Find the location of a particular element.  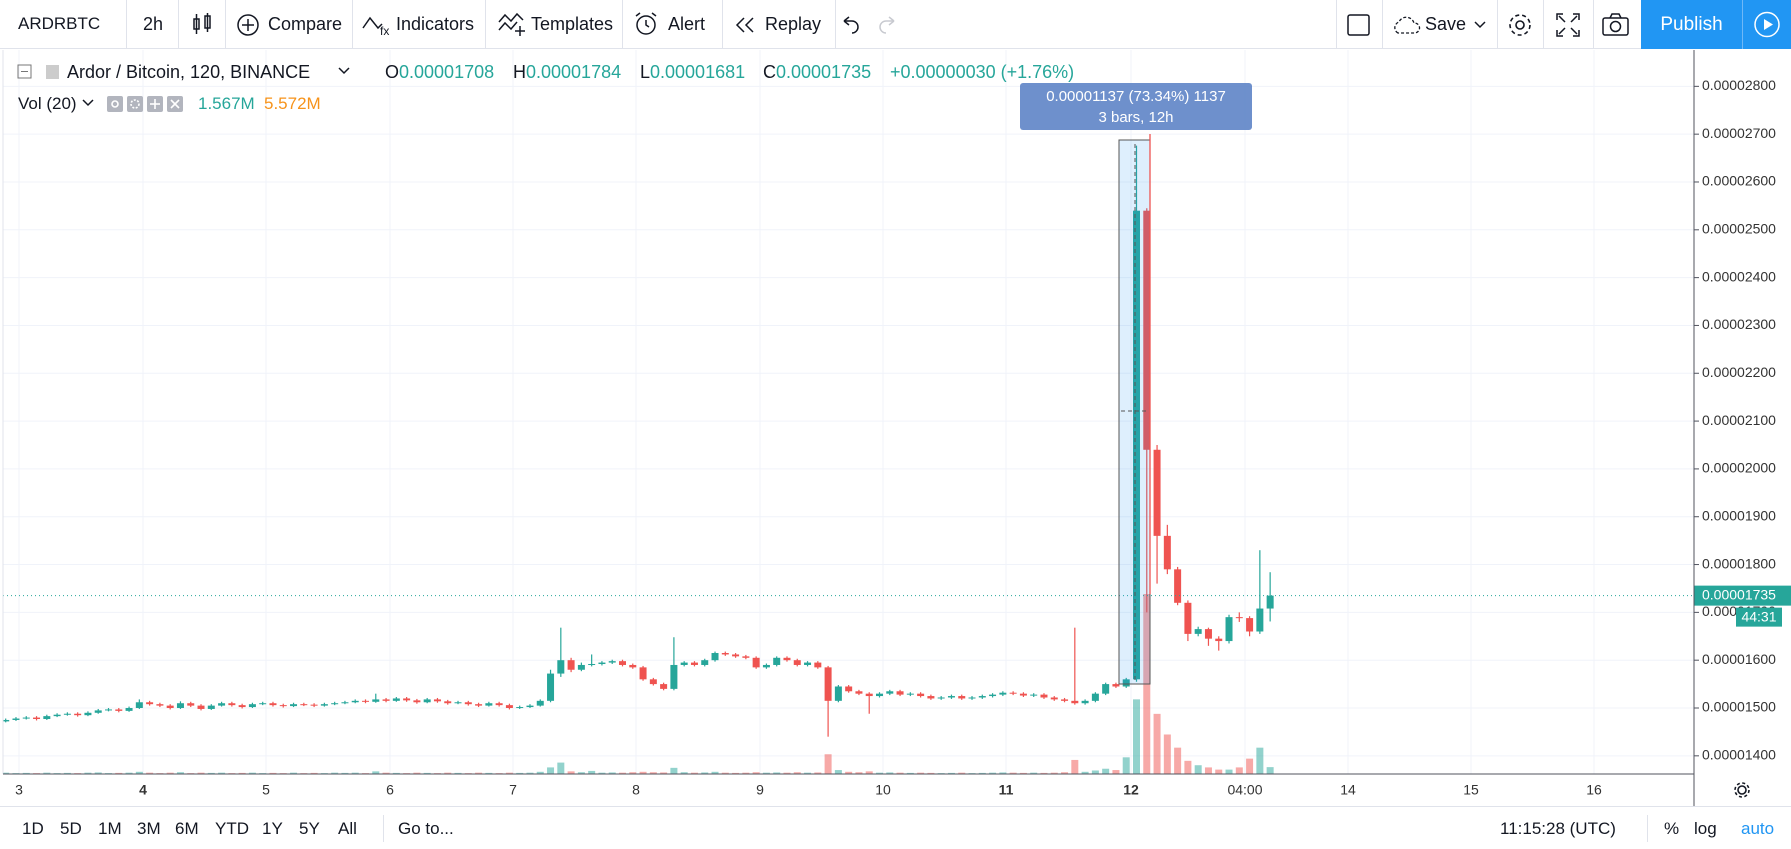

replay-button: Replay is located at coordinates (793, 24).